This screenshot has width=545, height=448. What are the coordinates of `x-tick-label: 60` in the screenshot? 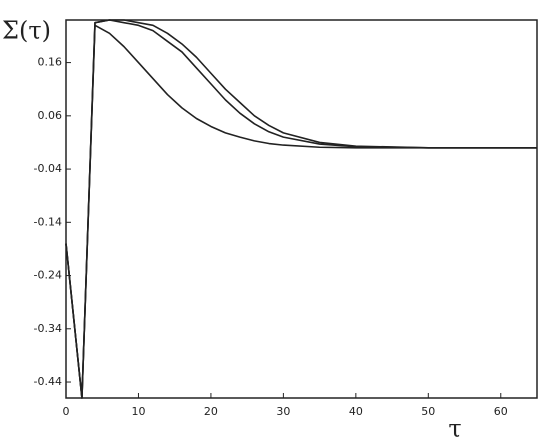 It's located at (501, 411).